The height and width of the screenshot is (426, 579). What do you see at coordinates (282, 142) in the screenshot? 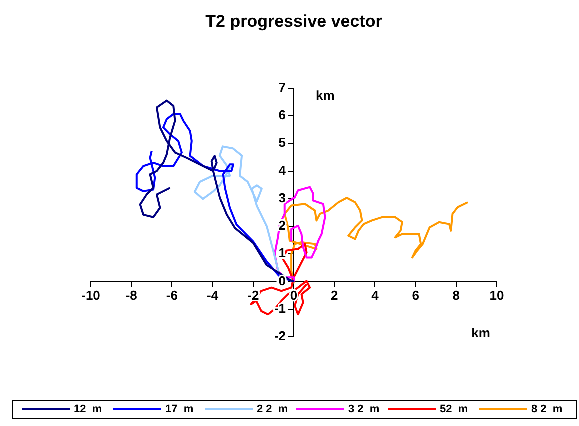
I see `y-tick-label: 5` at bounding box center [282, 142].